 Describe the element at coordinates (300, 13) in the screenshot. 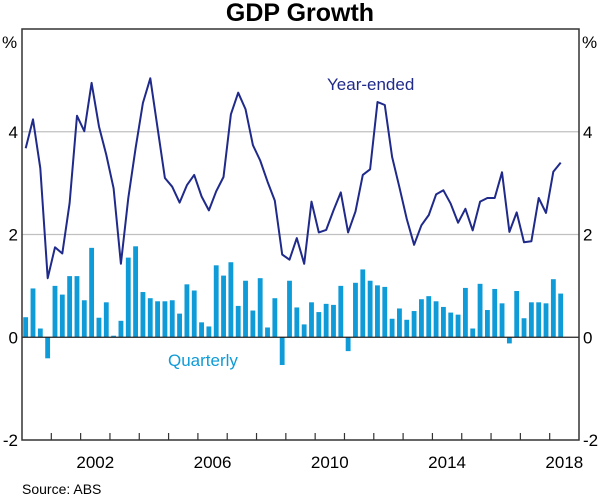

I see `chart-title: GDP Growth` at that location.